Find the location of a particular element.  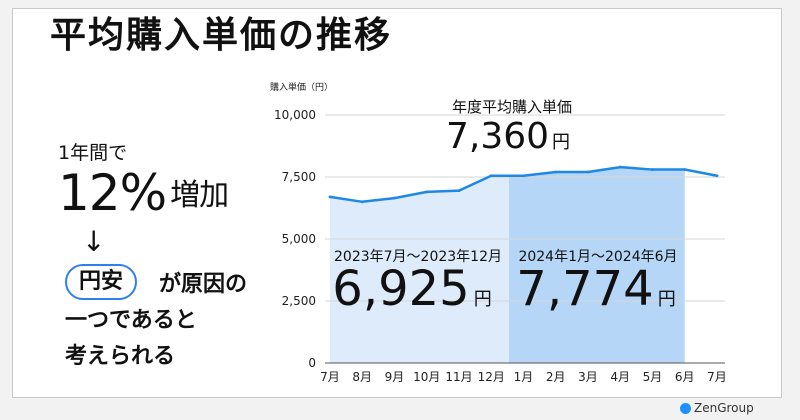

cause-pill: 円安 is located at coordinates (101, 282).